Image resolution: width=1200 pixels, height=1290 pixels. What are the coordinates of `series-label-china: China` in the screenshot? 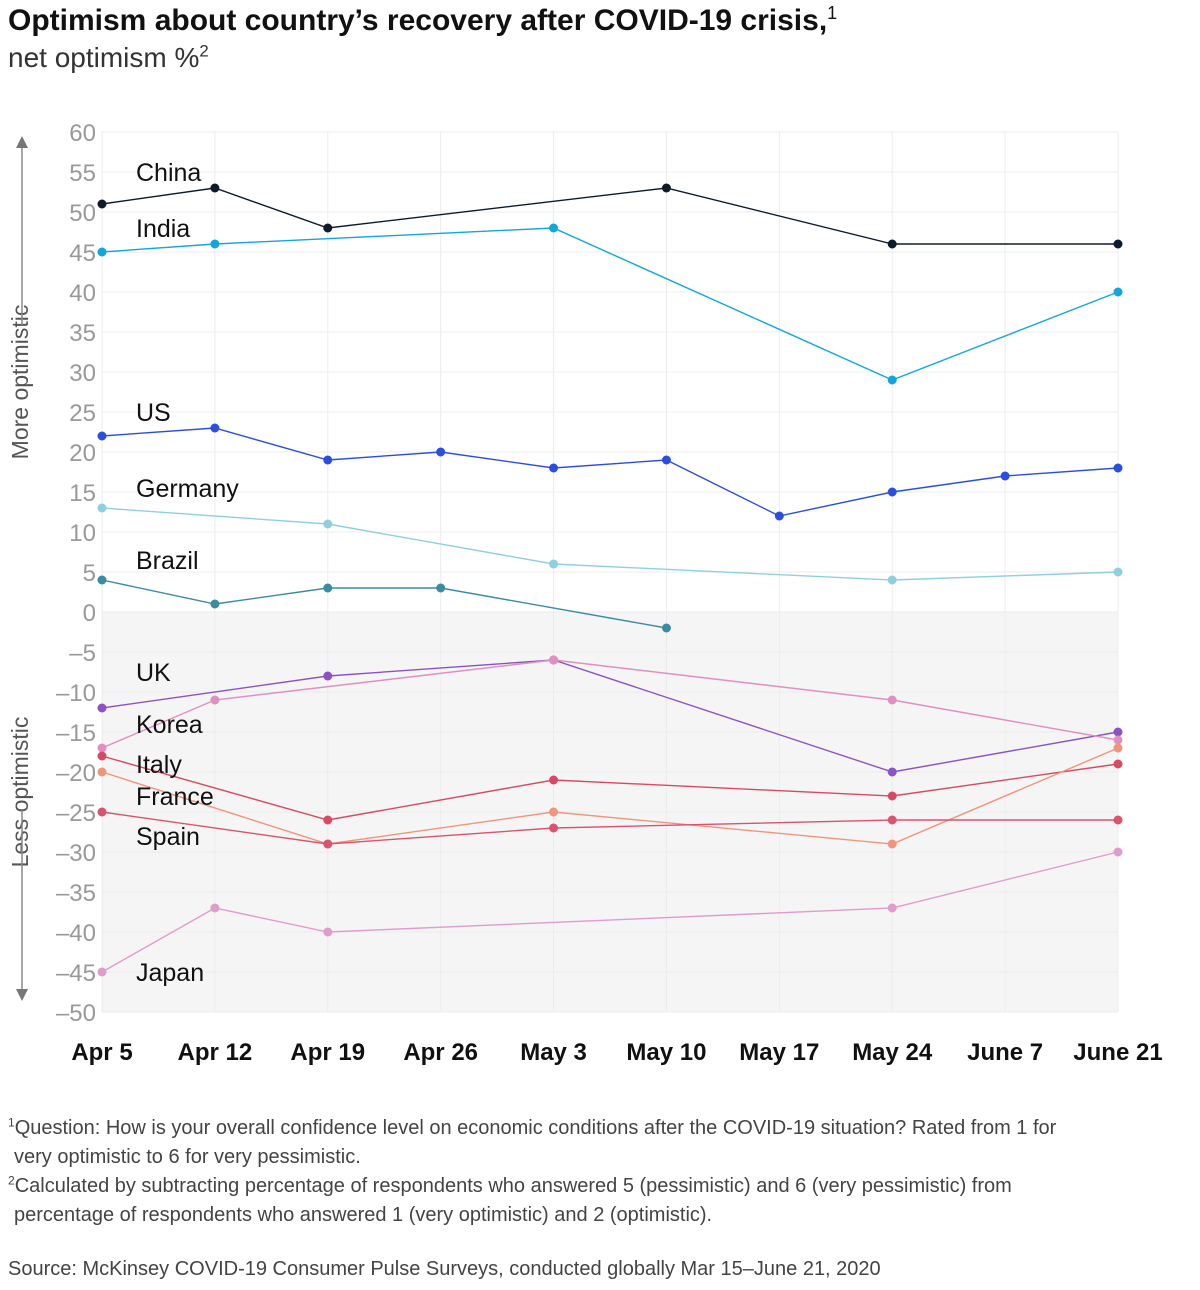 It's located at (168, 173).